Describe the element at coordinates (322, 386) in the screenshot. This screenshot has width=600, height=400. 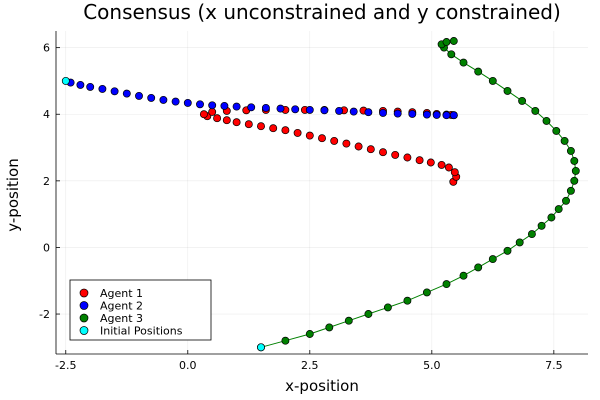
I see `x-axis-label: x-position` at that location.